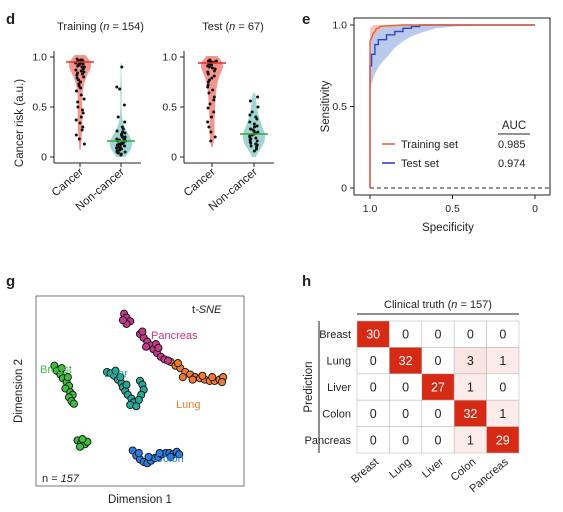 This screenshot has height=512, width=563. Describe the element at coordinates (80, 27) in the screenshot. I see `violin-title-part: Training (` at that location.